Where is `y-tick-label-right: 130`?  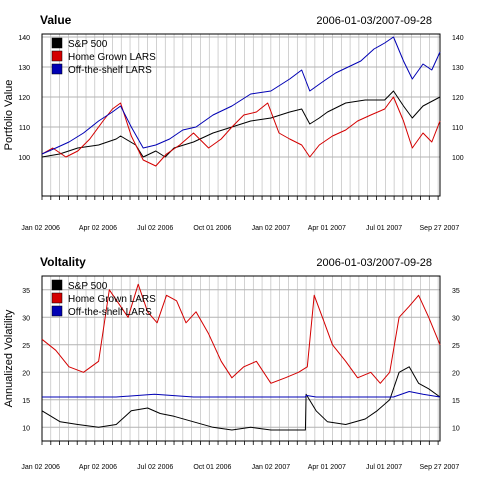
y-tick-label-right: 130 is located at coordinates (458, 68).